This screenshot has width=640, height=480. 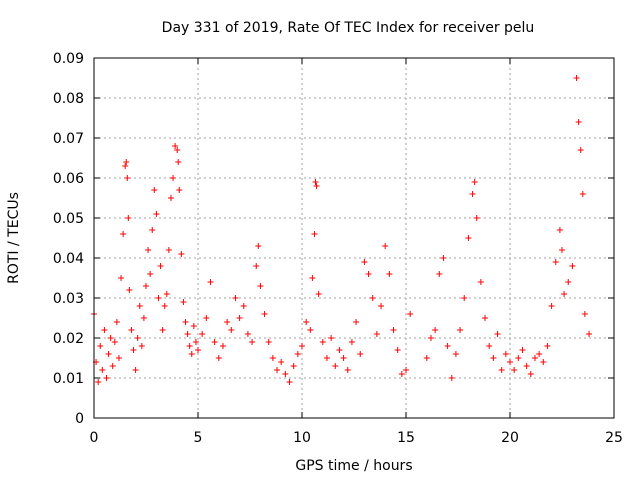 I want to click on y-tick-label: 0.02, so click(x=68, y=339).